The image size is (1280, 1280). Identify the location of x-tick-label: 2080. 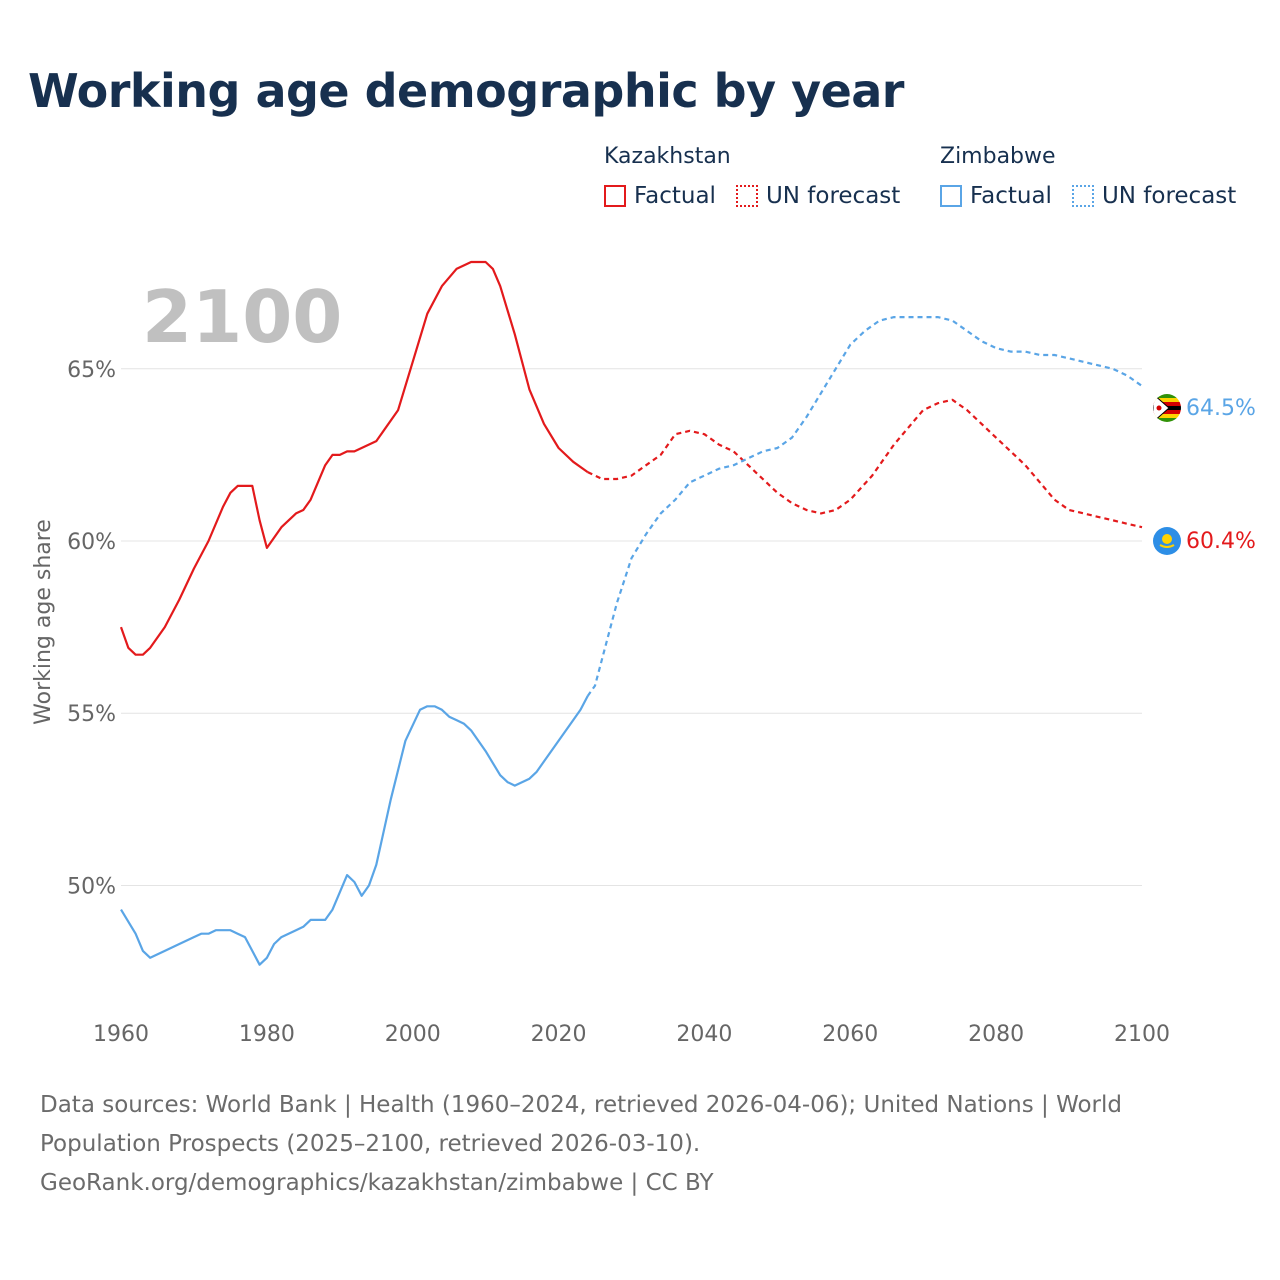
(996, 1034).